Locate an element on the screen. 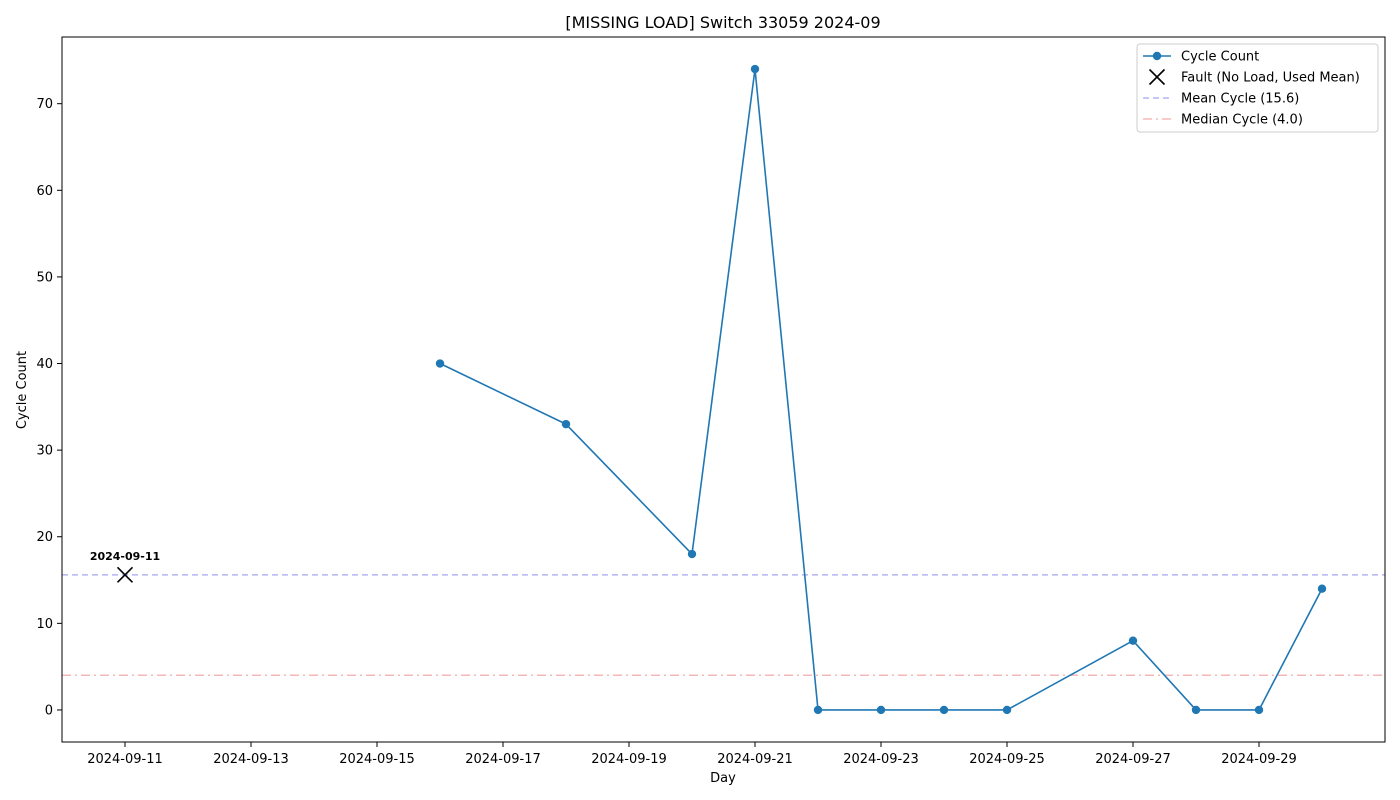 Image resolution: width=1400 pixels, height=800 pixels. x-tick-label: 2024-09-21 is located at coordinates (755, 759).